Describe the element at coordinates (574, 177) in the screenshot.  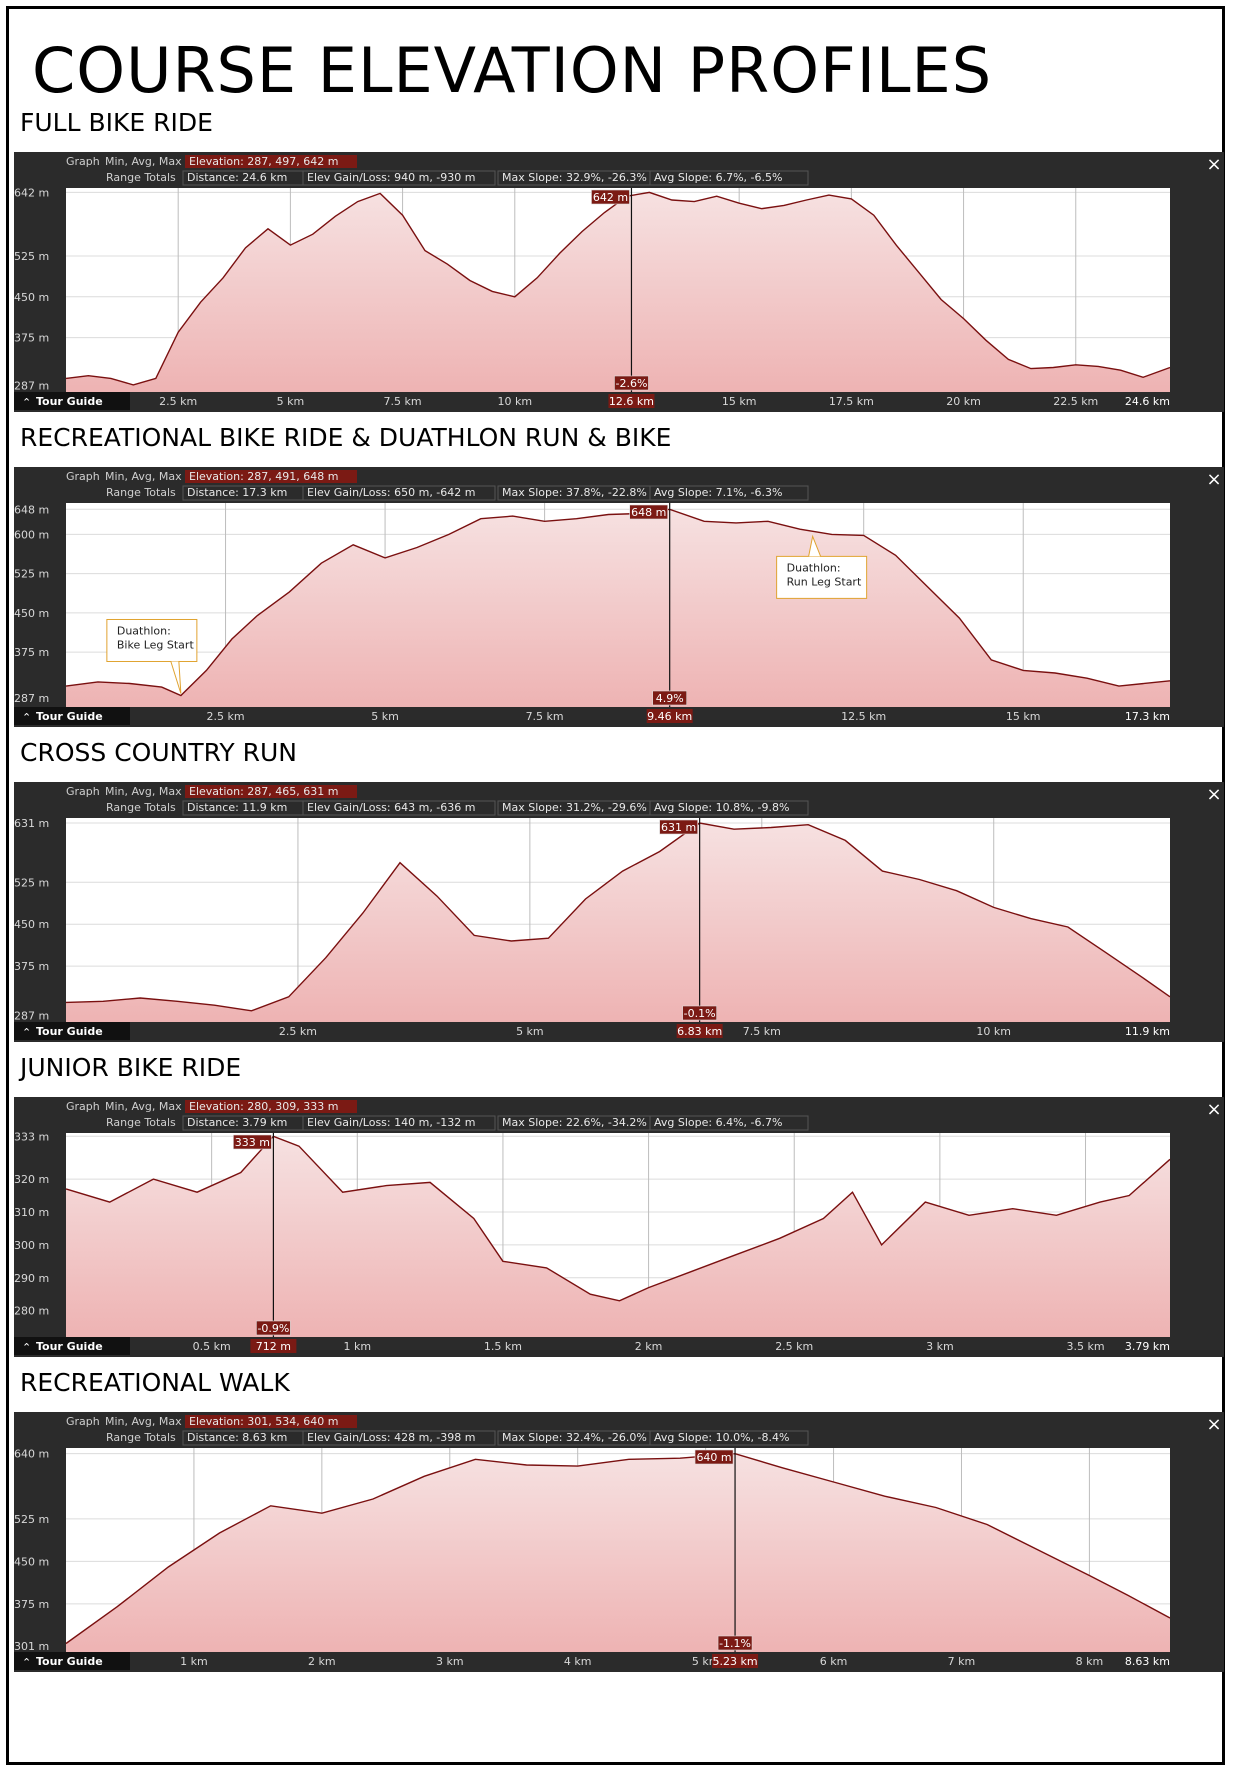
I see `max-slope-stat: Max Slope: 32.9%, -26.3%` at that location.